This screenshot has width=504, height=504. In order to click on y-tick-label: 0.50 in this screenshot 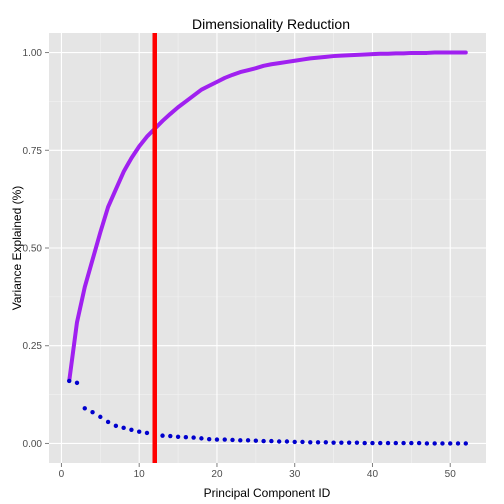, I will do `click(33, 249)`.